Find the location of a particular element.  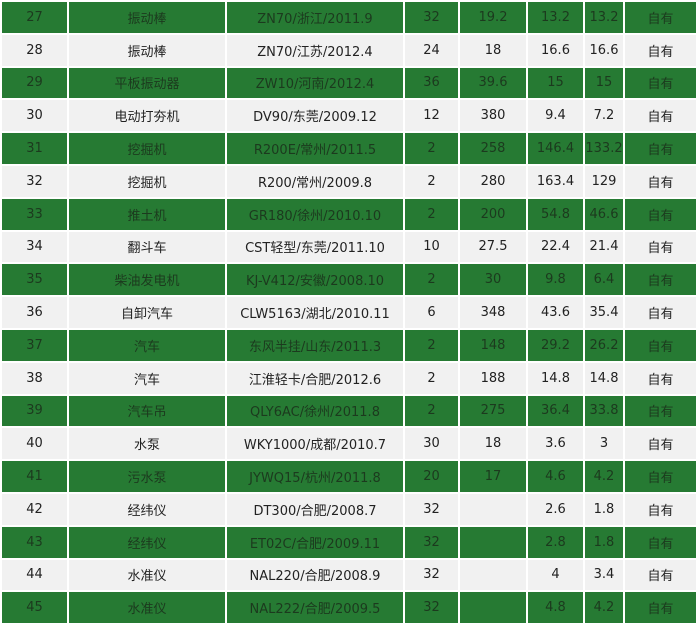

table-cell: 280 is located at coordinates (493, 181).